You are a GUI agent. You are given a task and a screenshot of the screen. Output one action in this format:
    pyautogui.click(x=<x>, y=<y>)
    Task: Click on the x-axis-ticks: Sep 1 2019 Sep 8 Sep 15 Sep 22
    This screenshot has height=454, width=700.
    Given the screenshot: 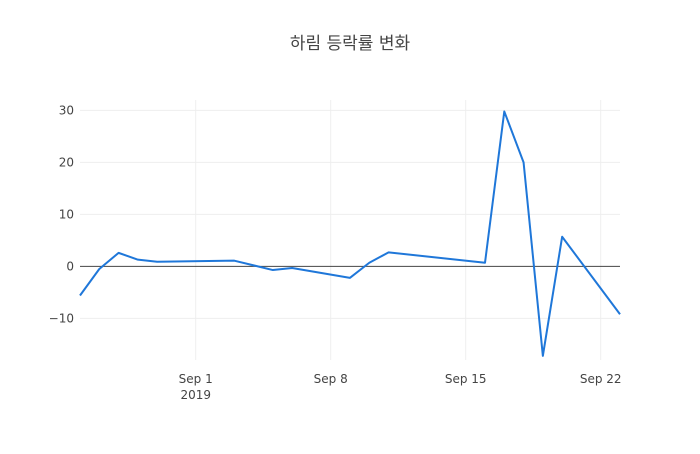 What is the action you would take?
    pyautogui.click(x=400, y=387)
    